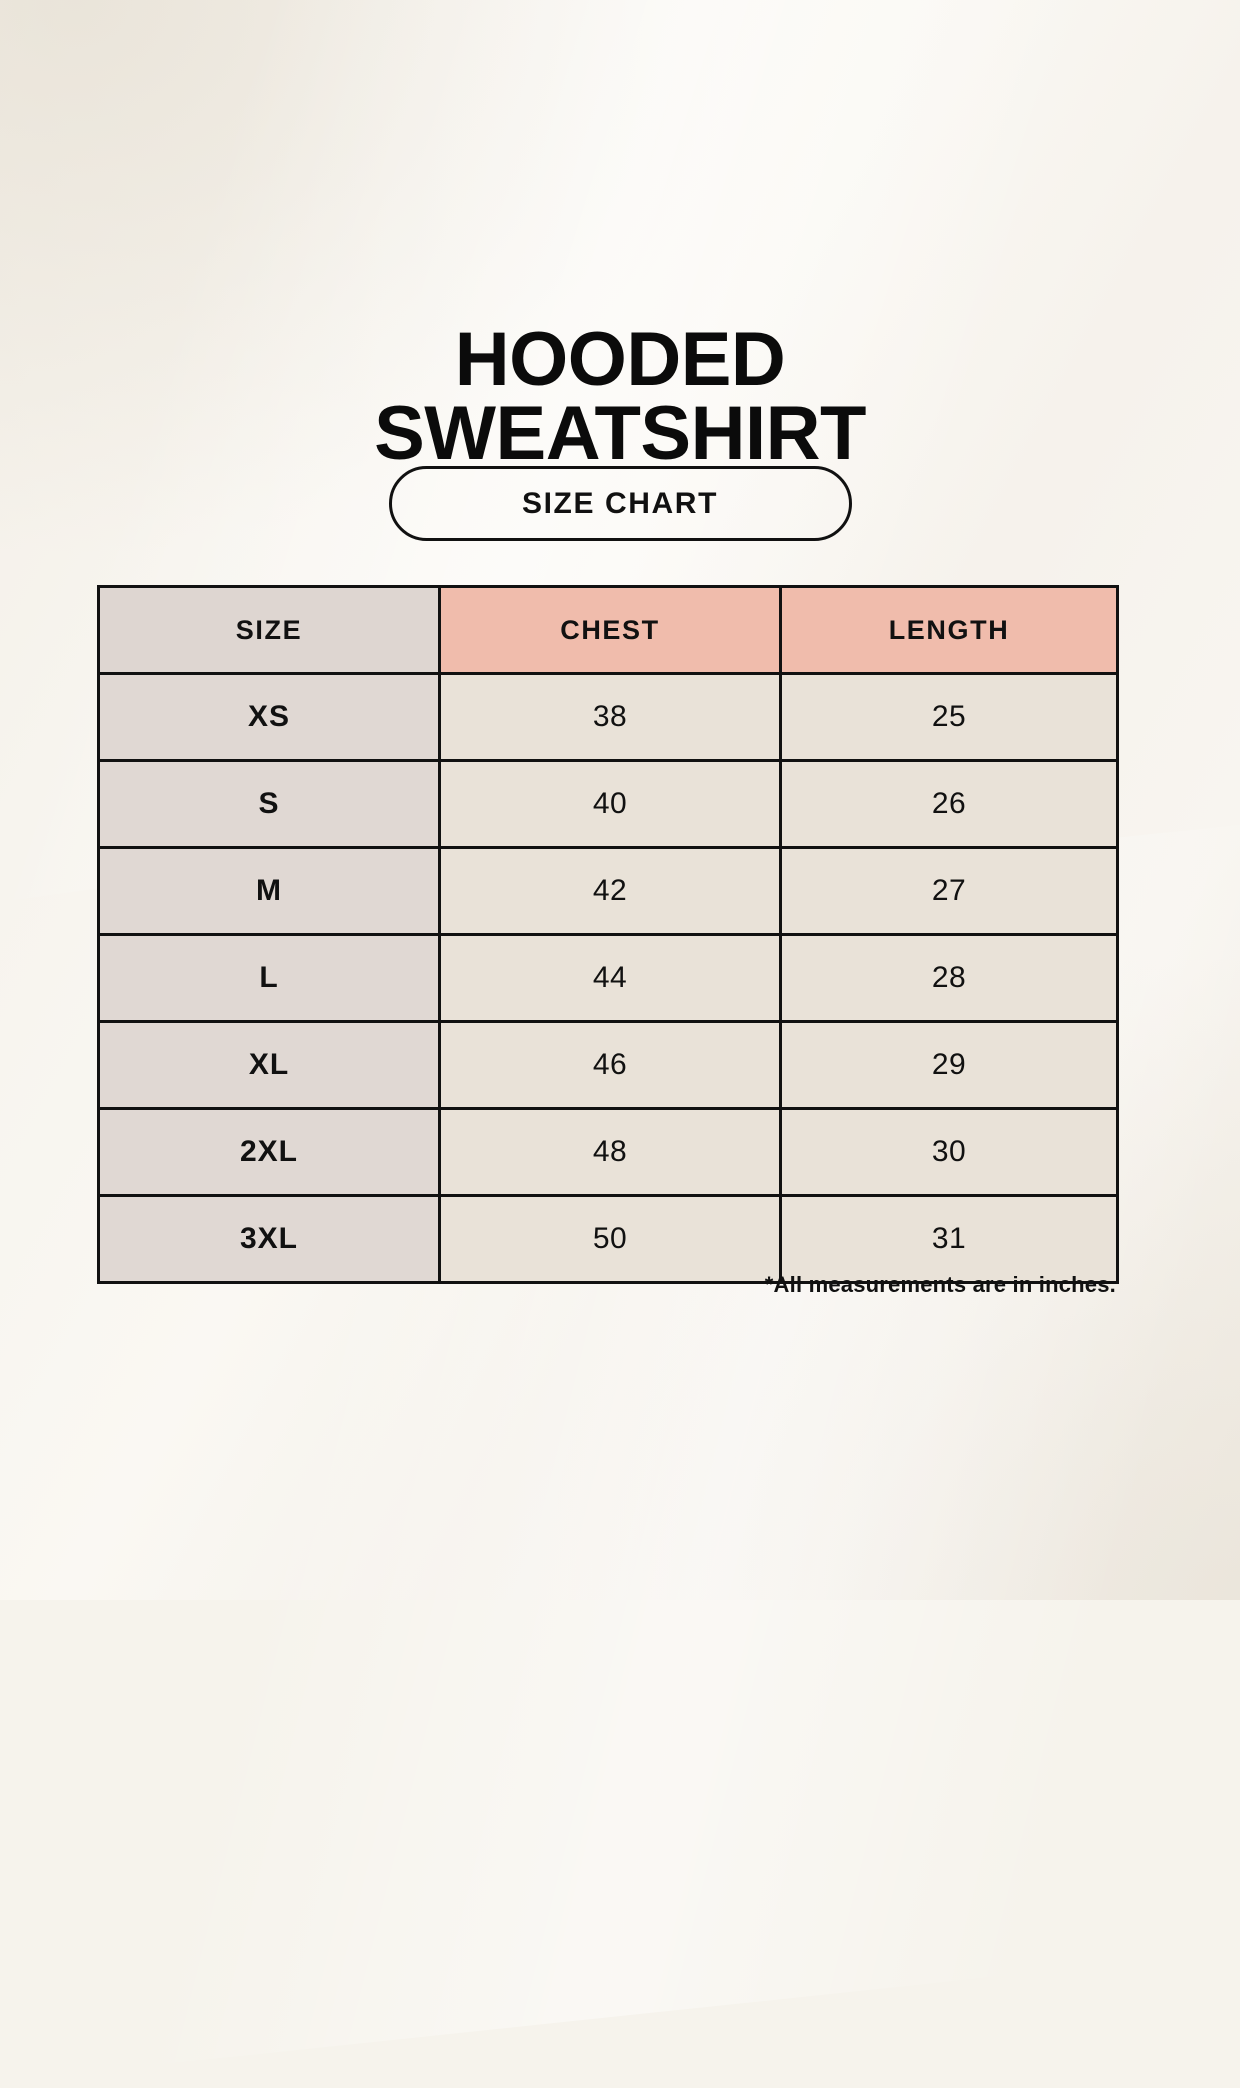 Image resolution: width=1240 pixels, height=2088 pixels. What do you see at coordinates (620, 433) in the screenshot?
I see `page-title-line-2: SWEATSHIRT` at bounding box center [620, 433].